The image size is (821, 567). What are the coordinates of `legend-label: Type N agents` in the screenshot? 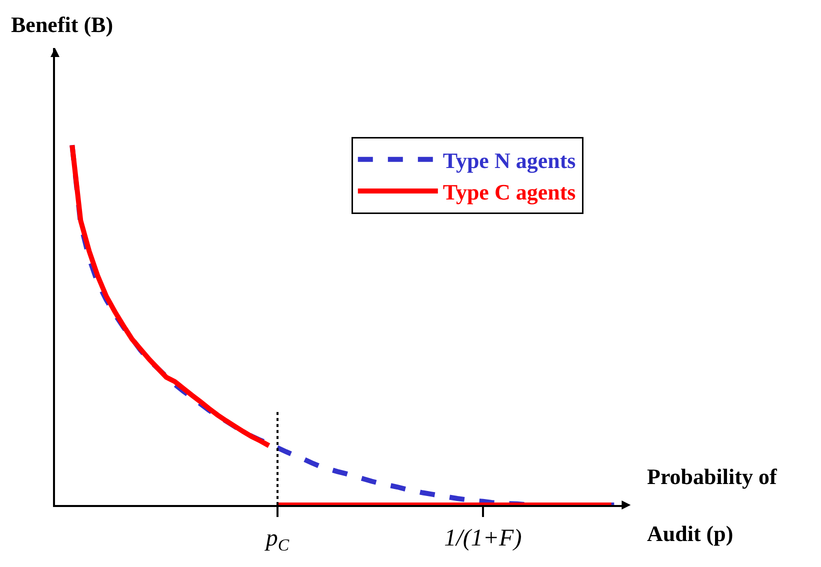 It's located at (509, 160).